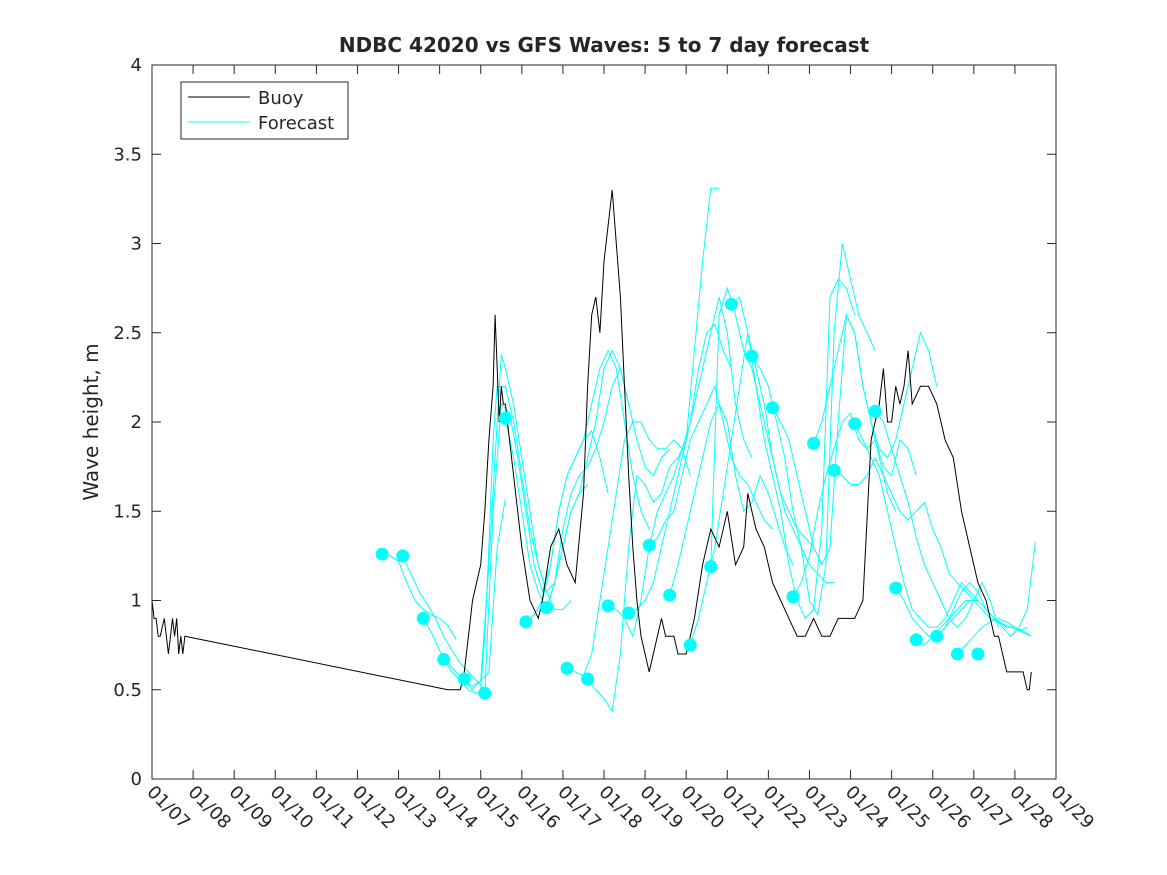  I want to click on y-tick-label: 0, so click(136, 779).